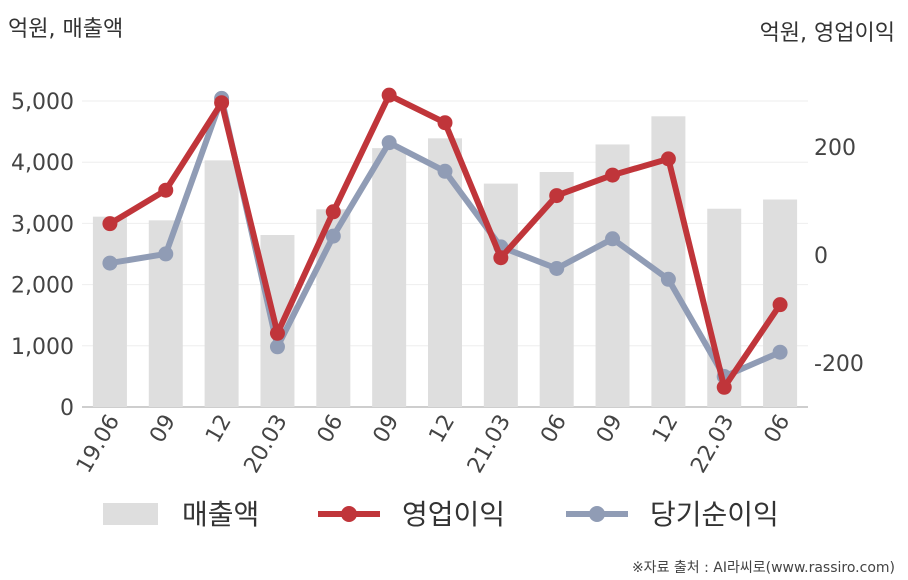  What do you see at coordinates (130, 514) in the screenshot?
I see `legend-swatch-revenue` at bounding box center [130, 514].